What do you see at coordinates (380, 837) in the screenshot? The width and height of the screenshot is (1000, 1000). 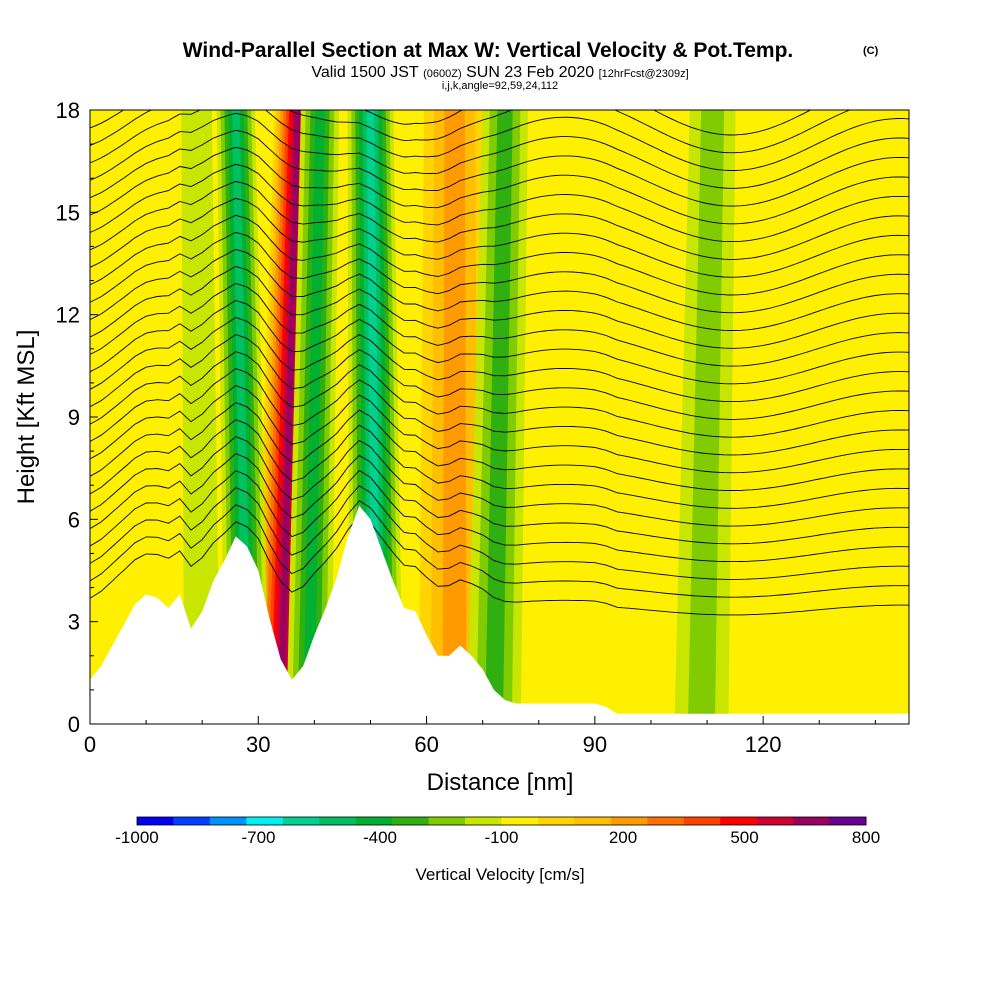 I see `colorbar-label: -400` at bounding box center [380, 837].